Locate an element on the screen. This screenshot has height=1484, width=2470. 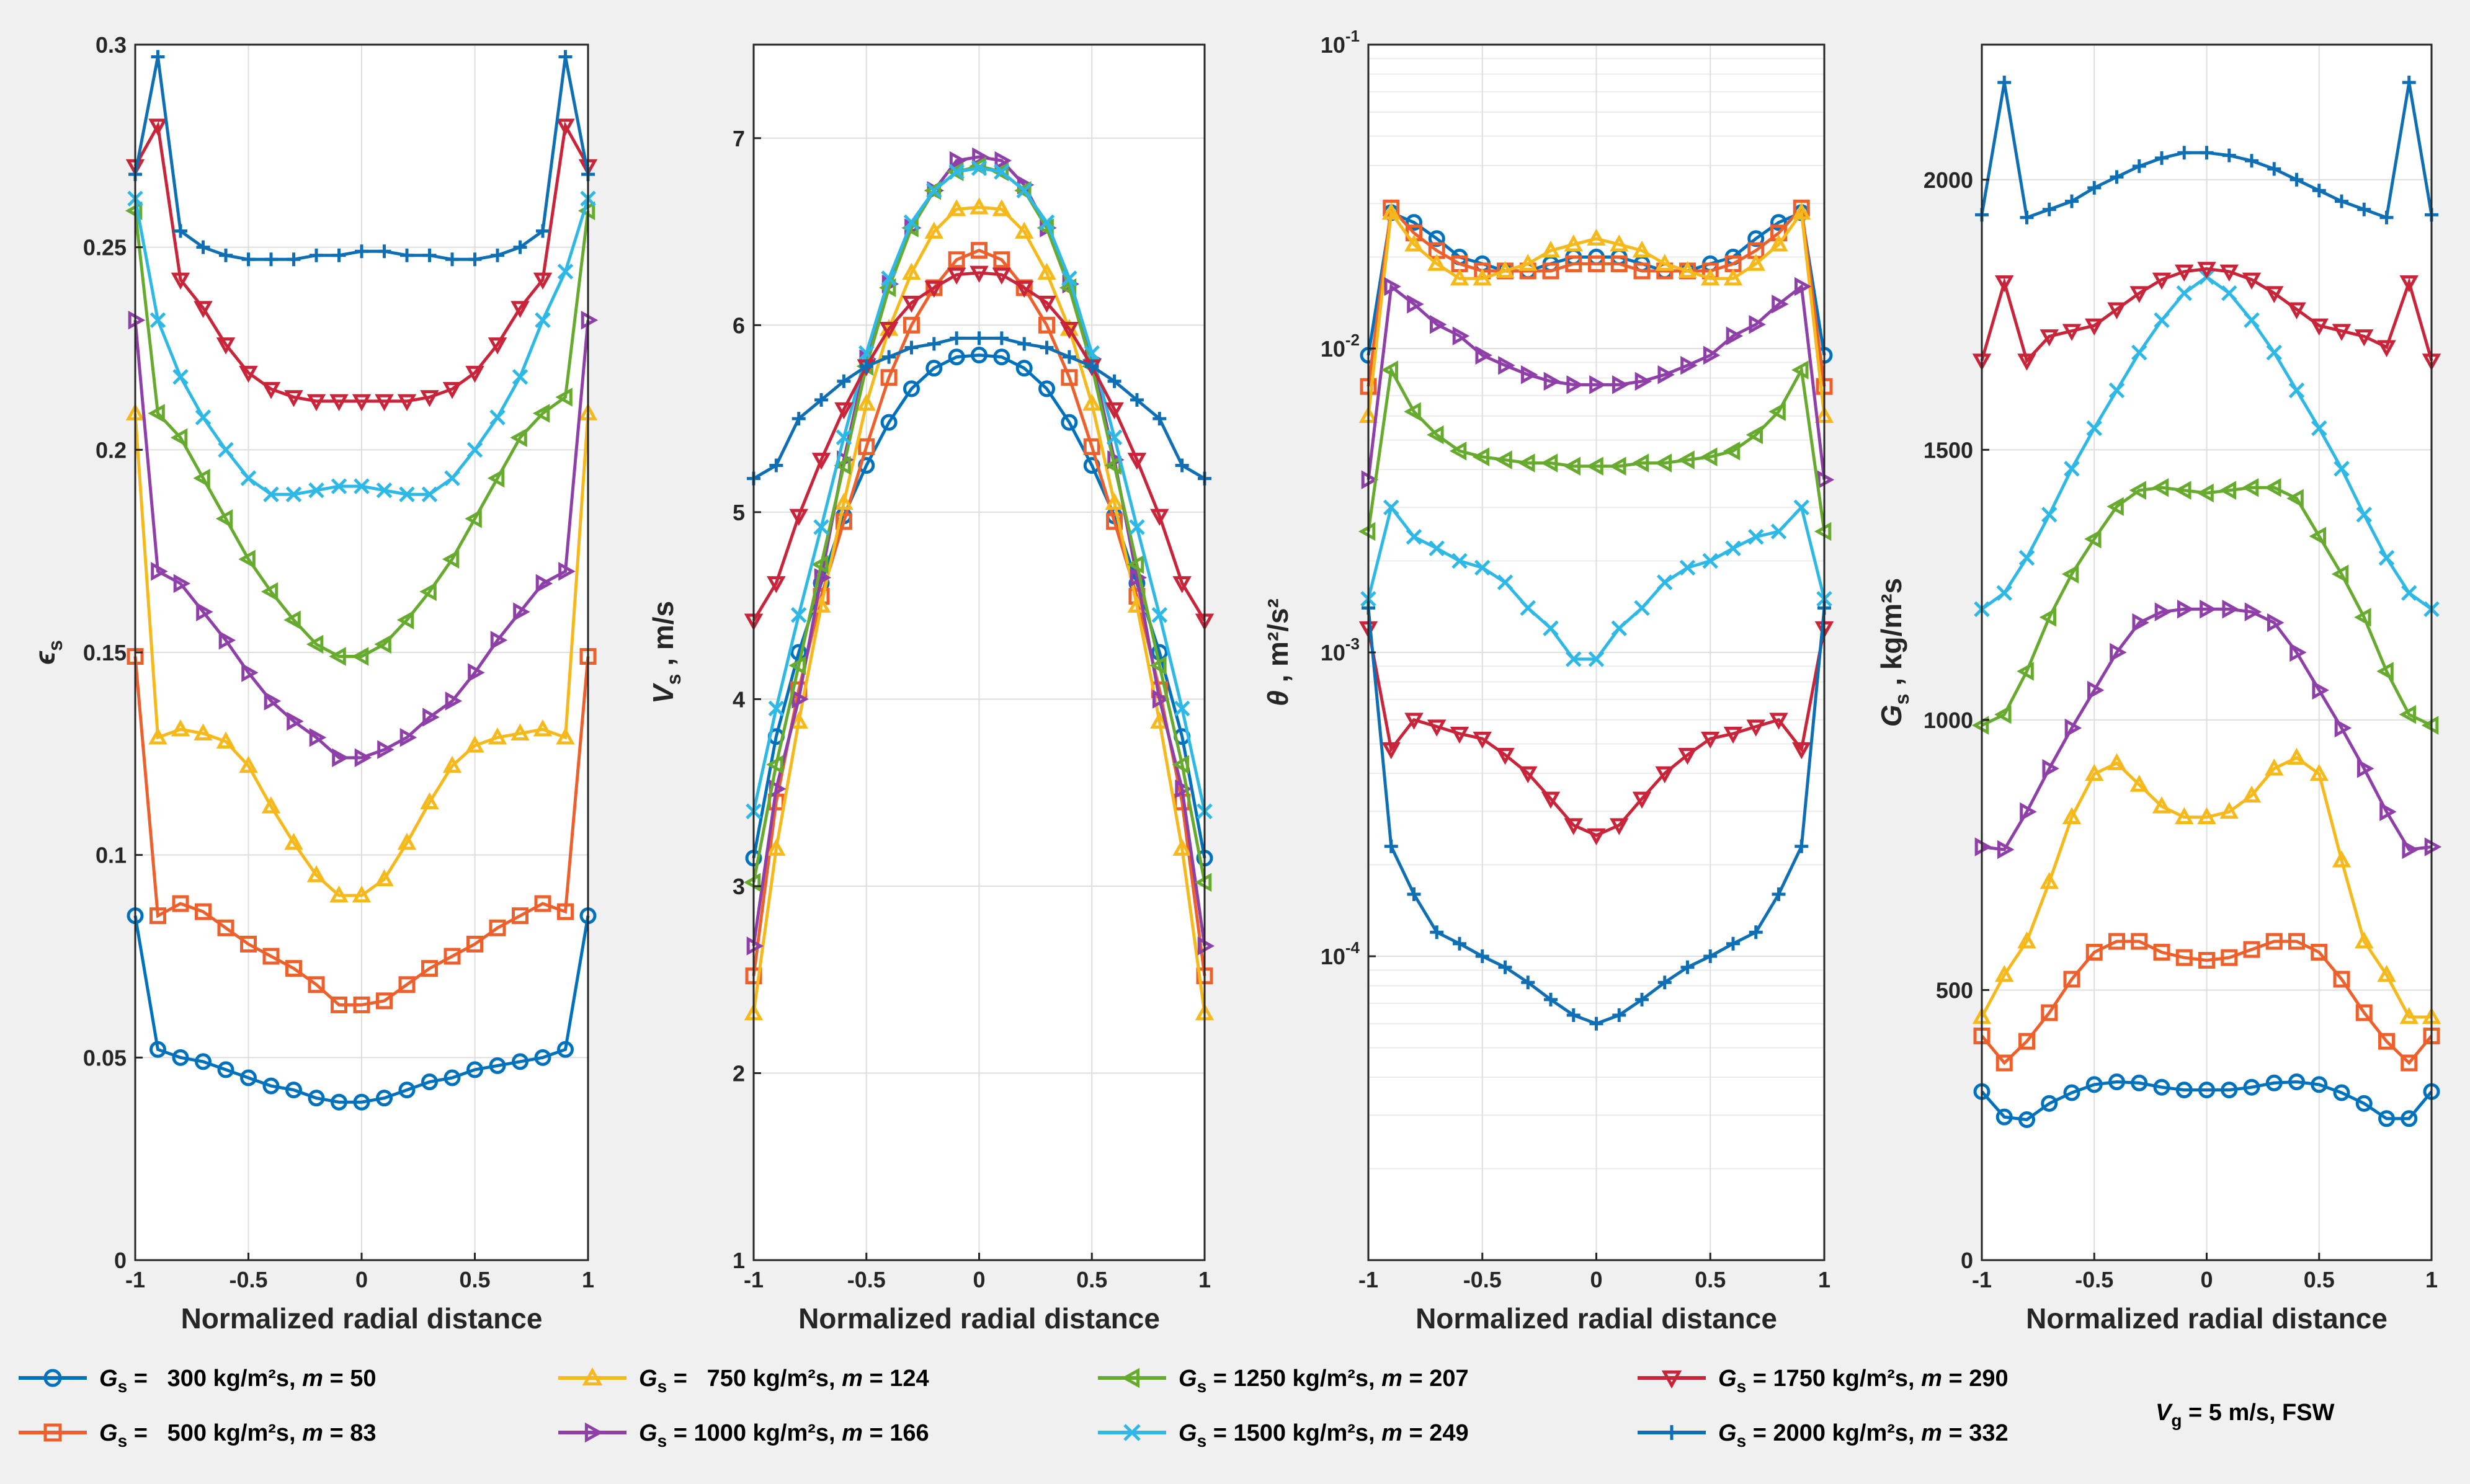
legend-item-1750: Gs = 1750 kg/m²s, m = 290 is located at coordinates (1823, 1381).